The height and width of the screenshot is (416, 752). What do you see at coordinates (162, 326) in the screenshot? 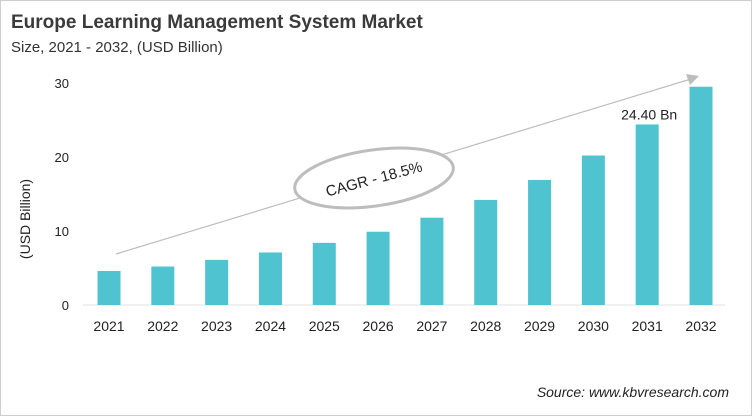
I see `x-tick-label: 2022` at bounding box center [162, 326].